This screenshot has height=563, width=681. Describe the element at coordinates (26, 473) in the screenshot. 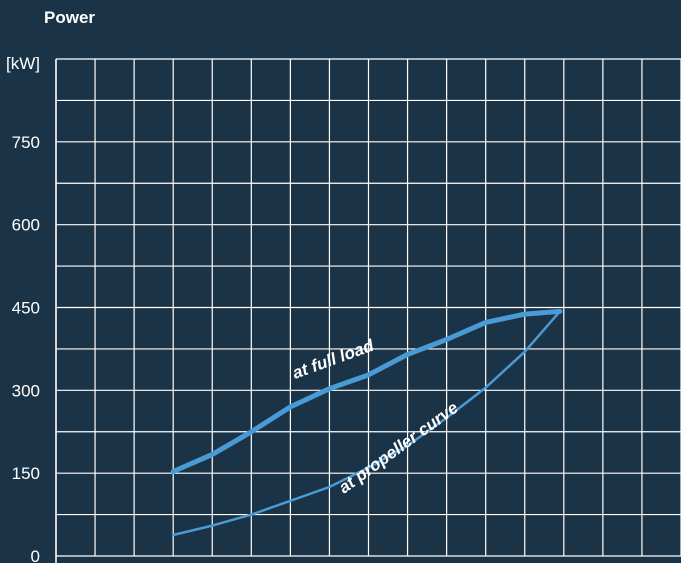

I see `y-tick-label: 150` at that location.